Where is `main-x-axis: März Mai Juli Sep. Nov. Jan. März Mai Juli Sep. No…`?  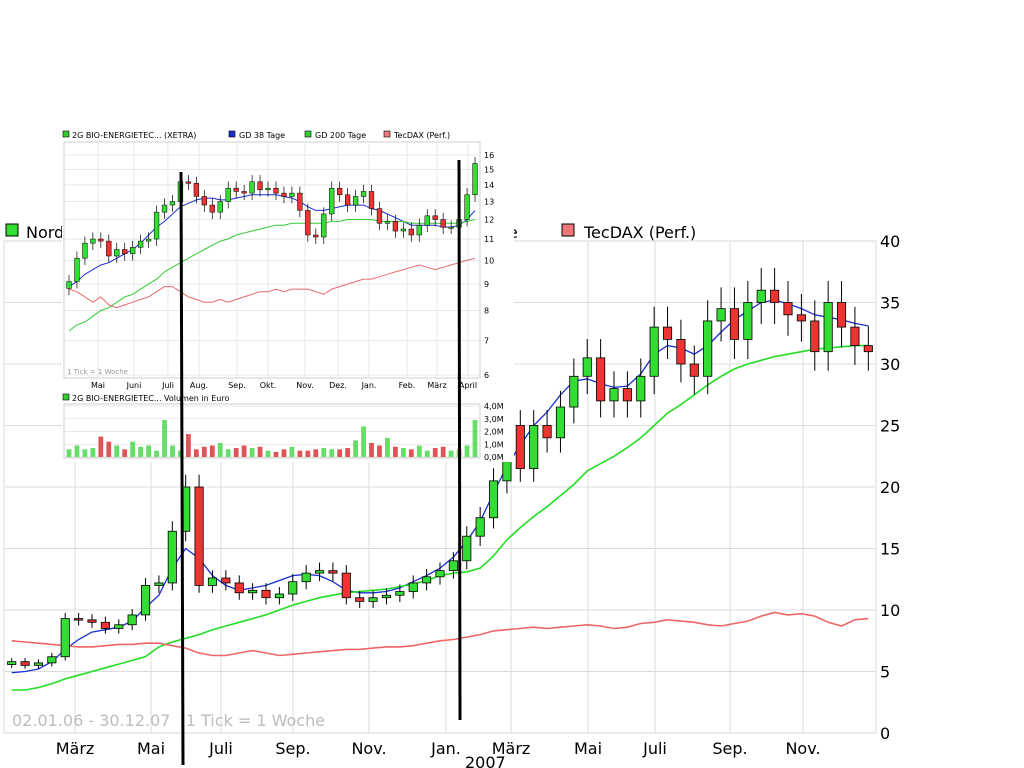
main-x-axis: März Mai Juli Sep. Nov. Jan. März Mai Juli Sep. No… is located at coordinates (438, 748).